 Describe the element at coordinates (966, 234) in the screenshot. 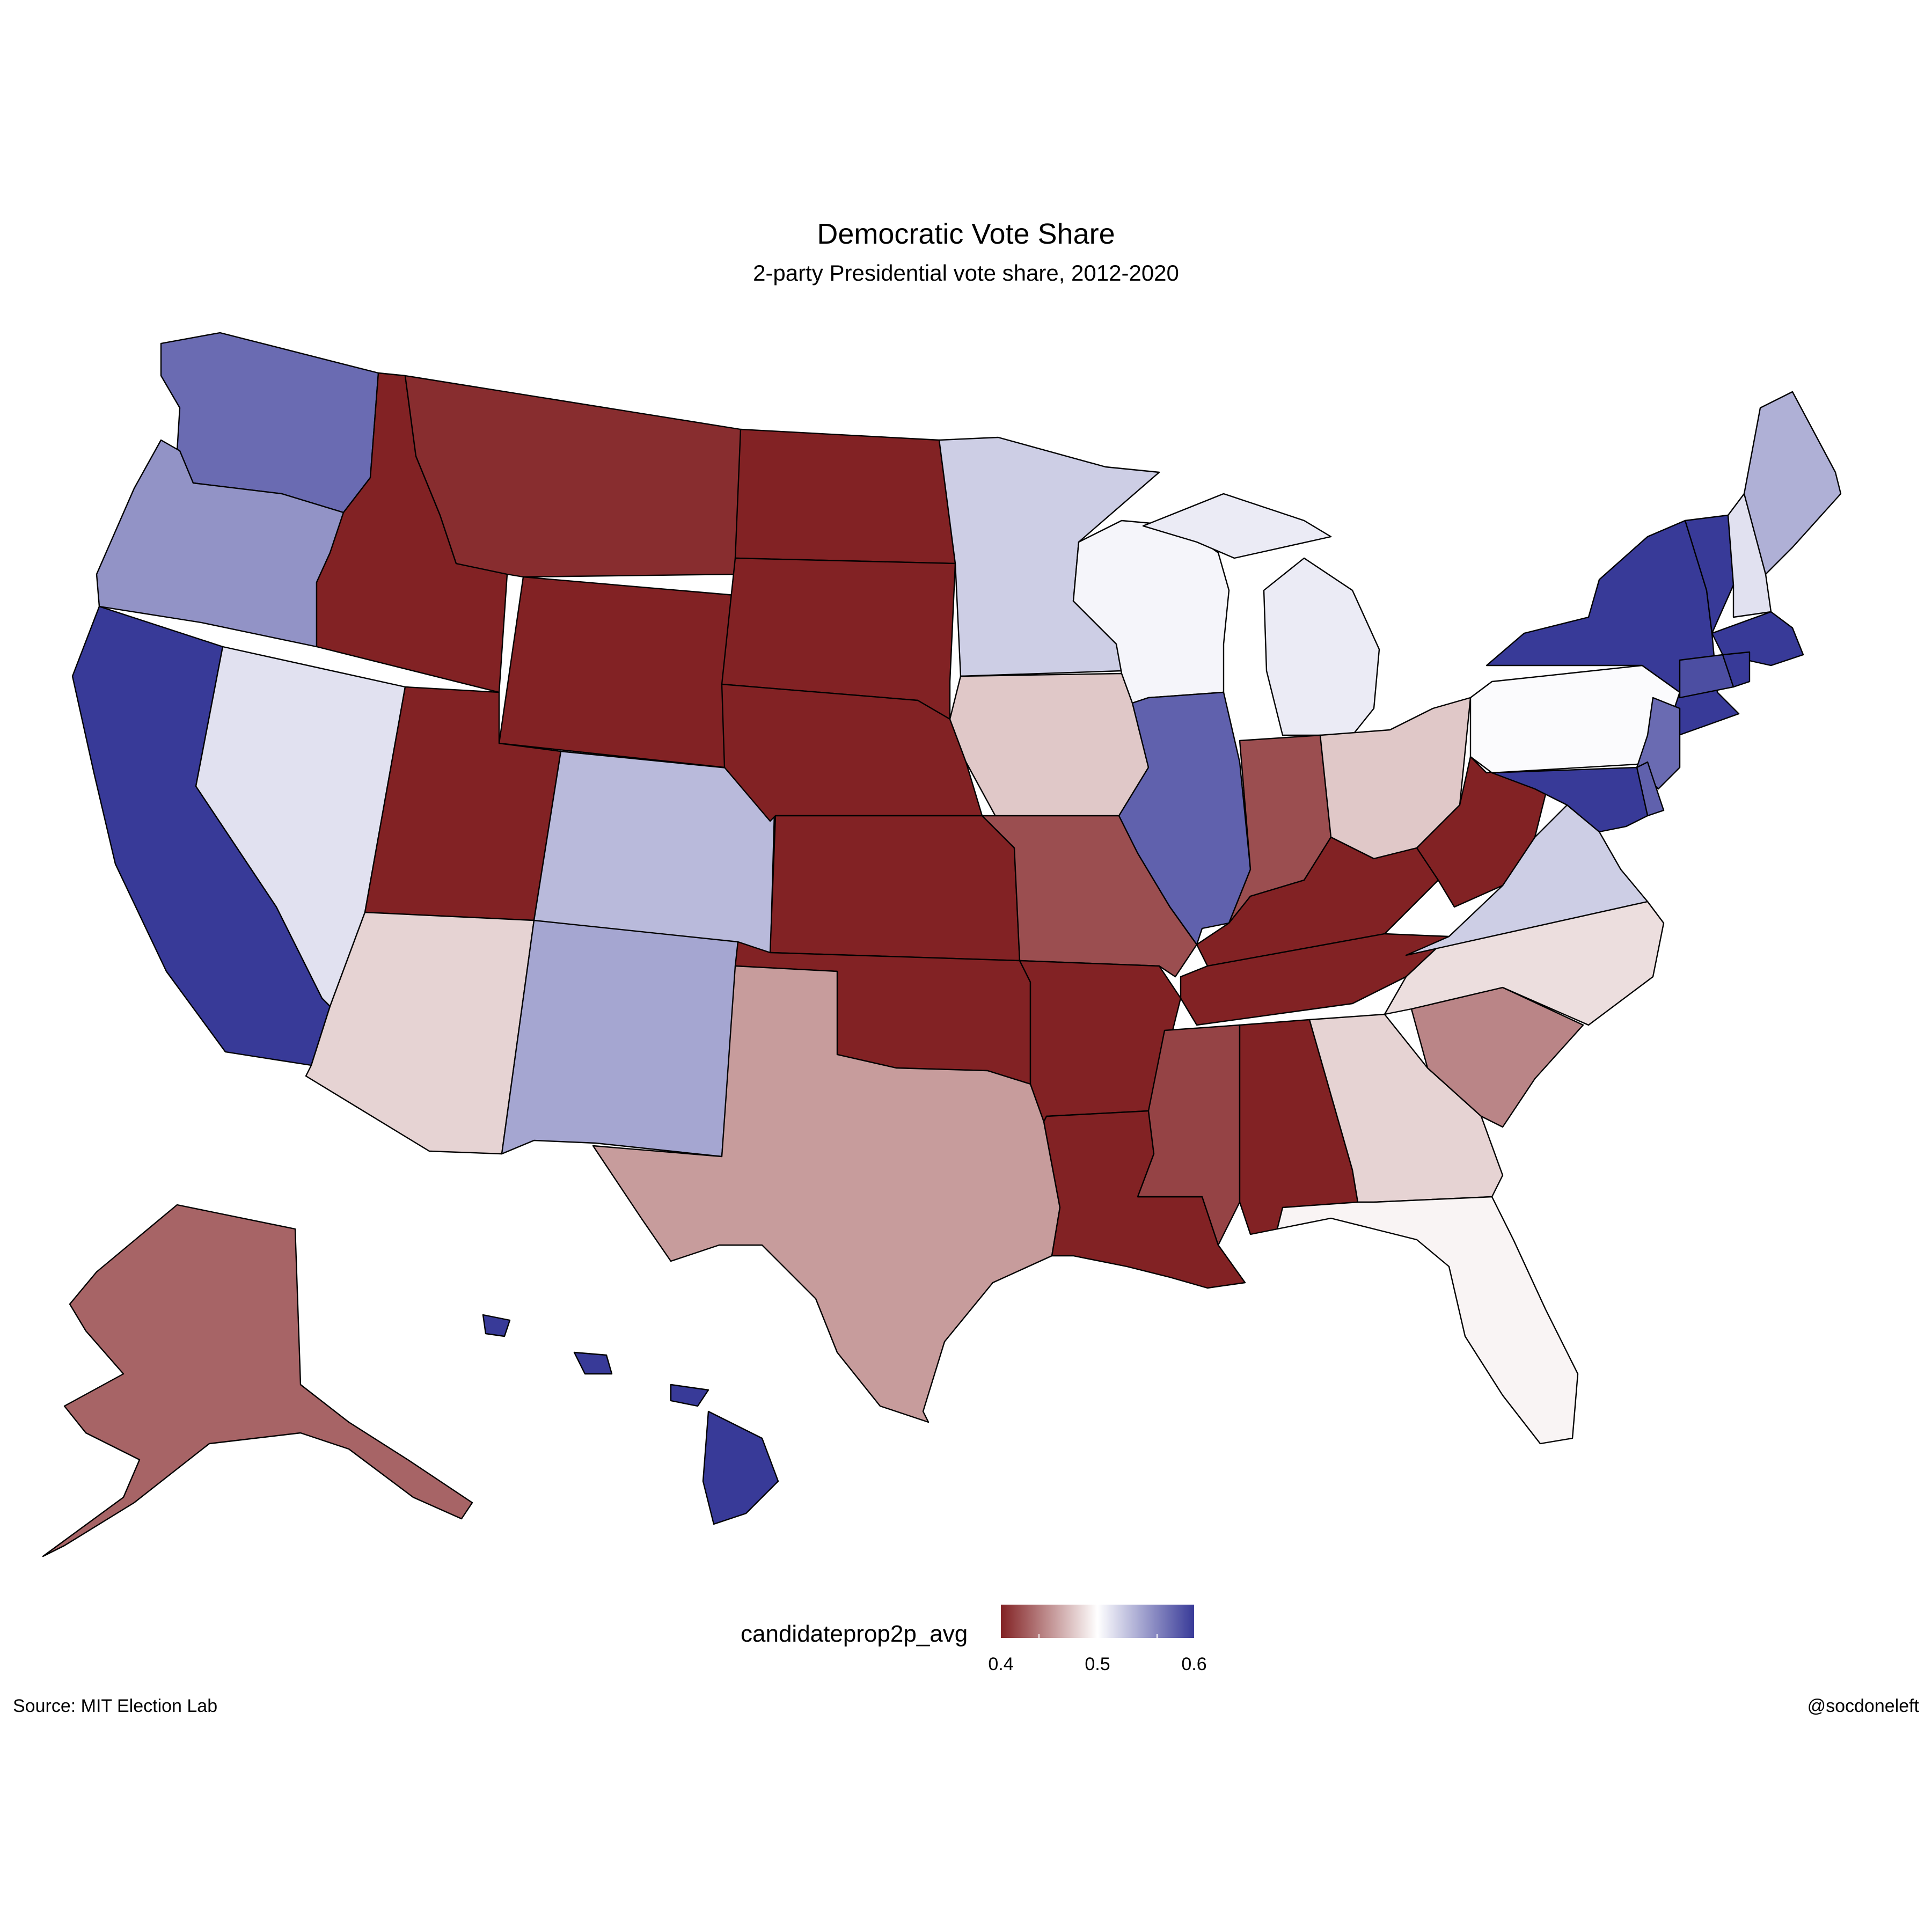

I see `map-title: Democratic Vote Share` at that location.